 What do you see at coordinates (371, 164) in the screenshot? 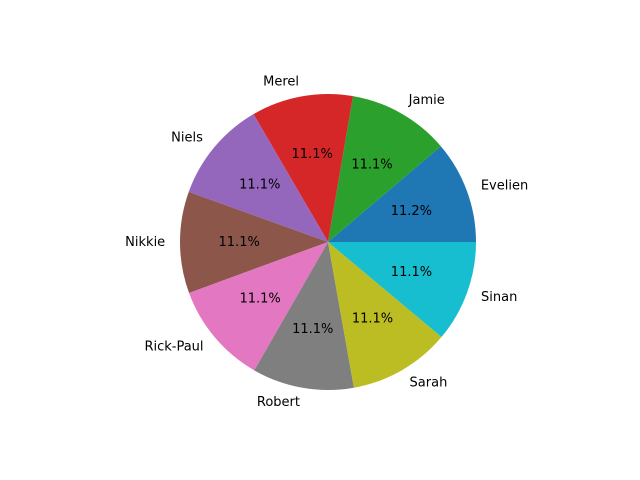
I see `slice-percent-jamie: 11.1%` at bounding box center [371, 164].